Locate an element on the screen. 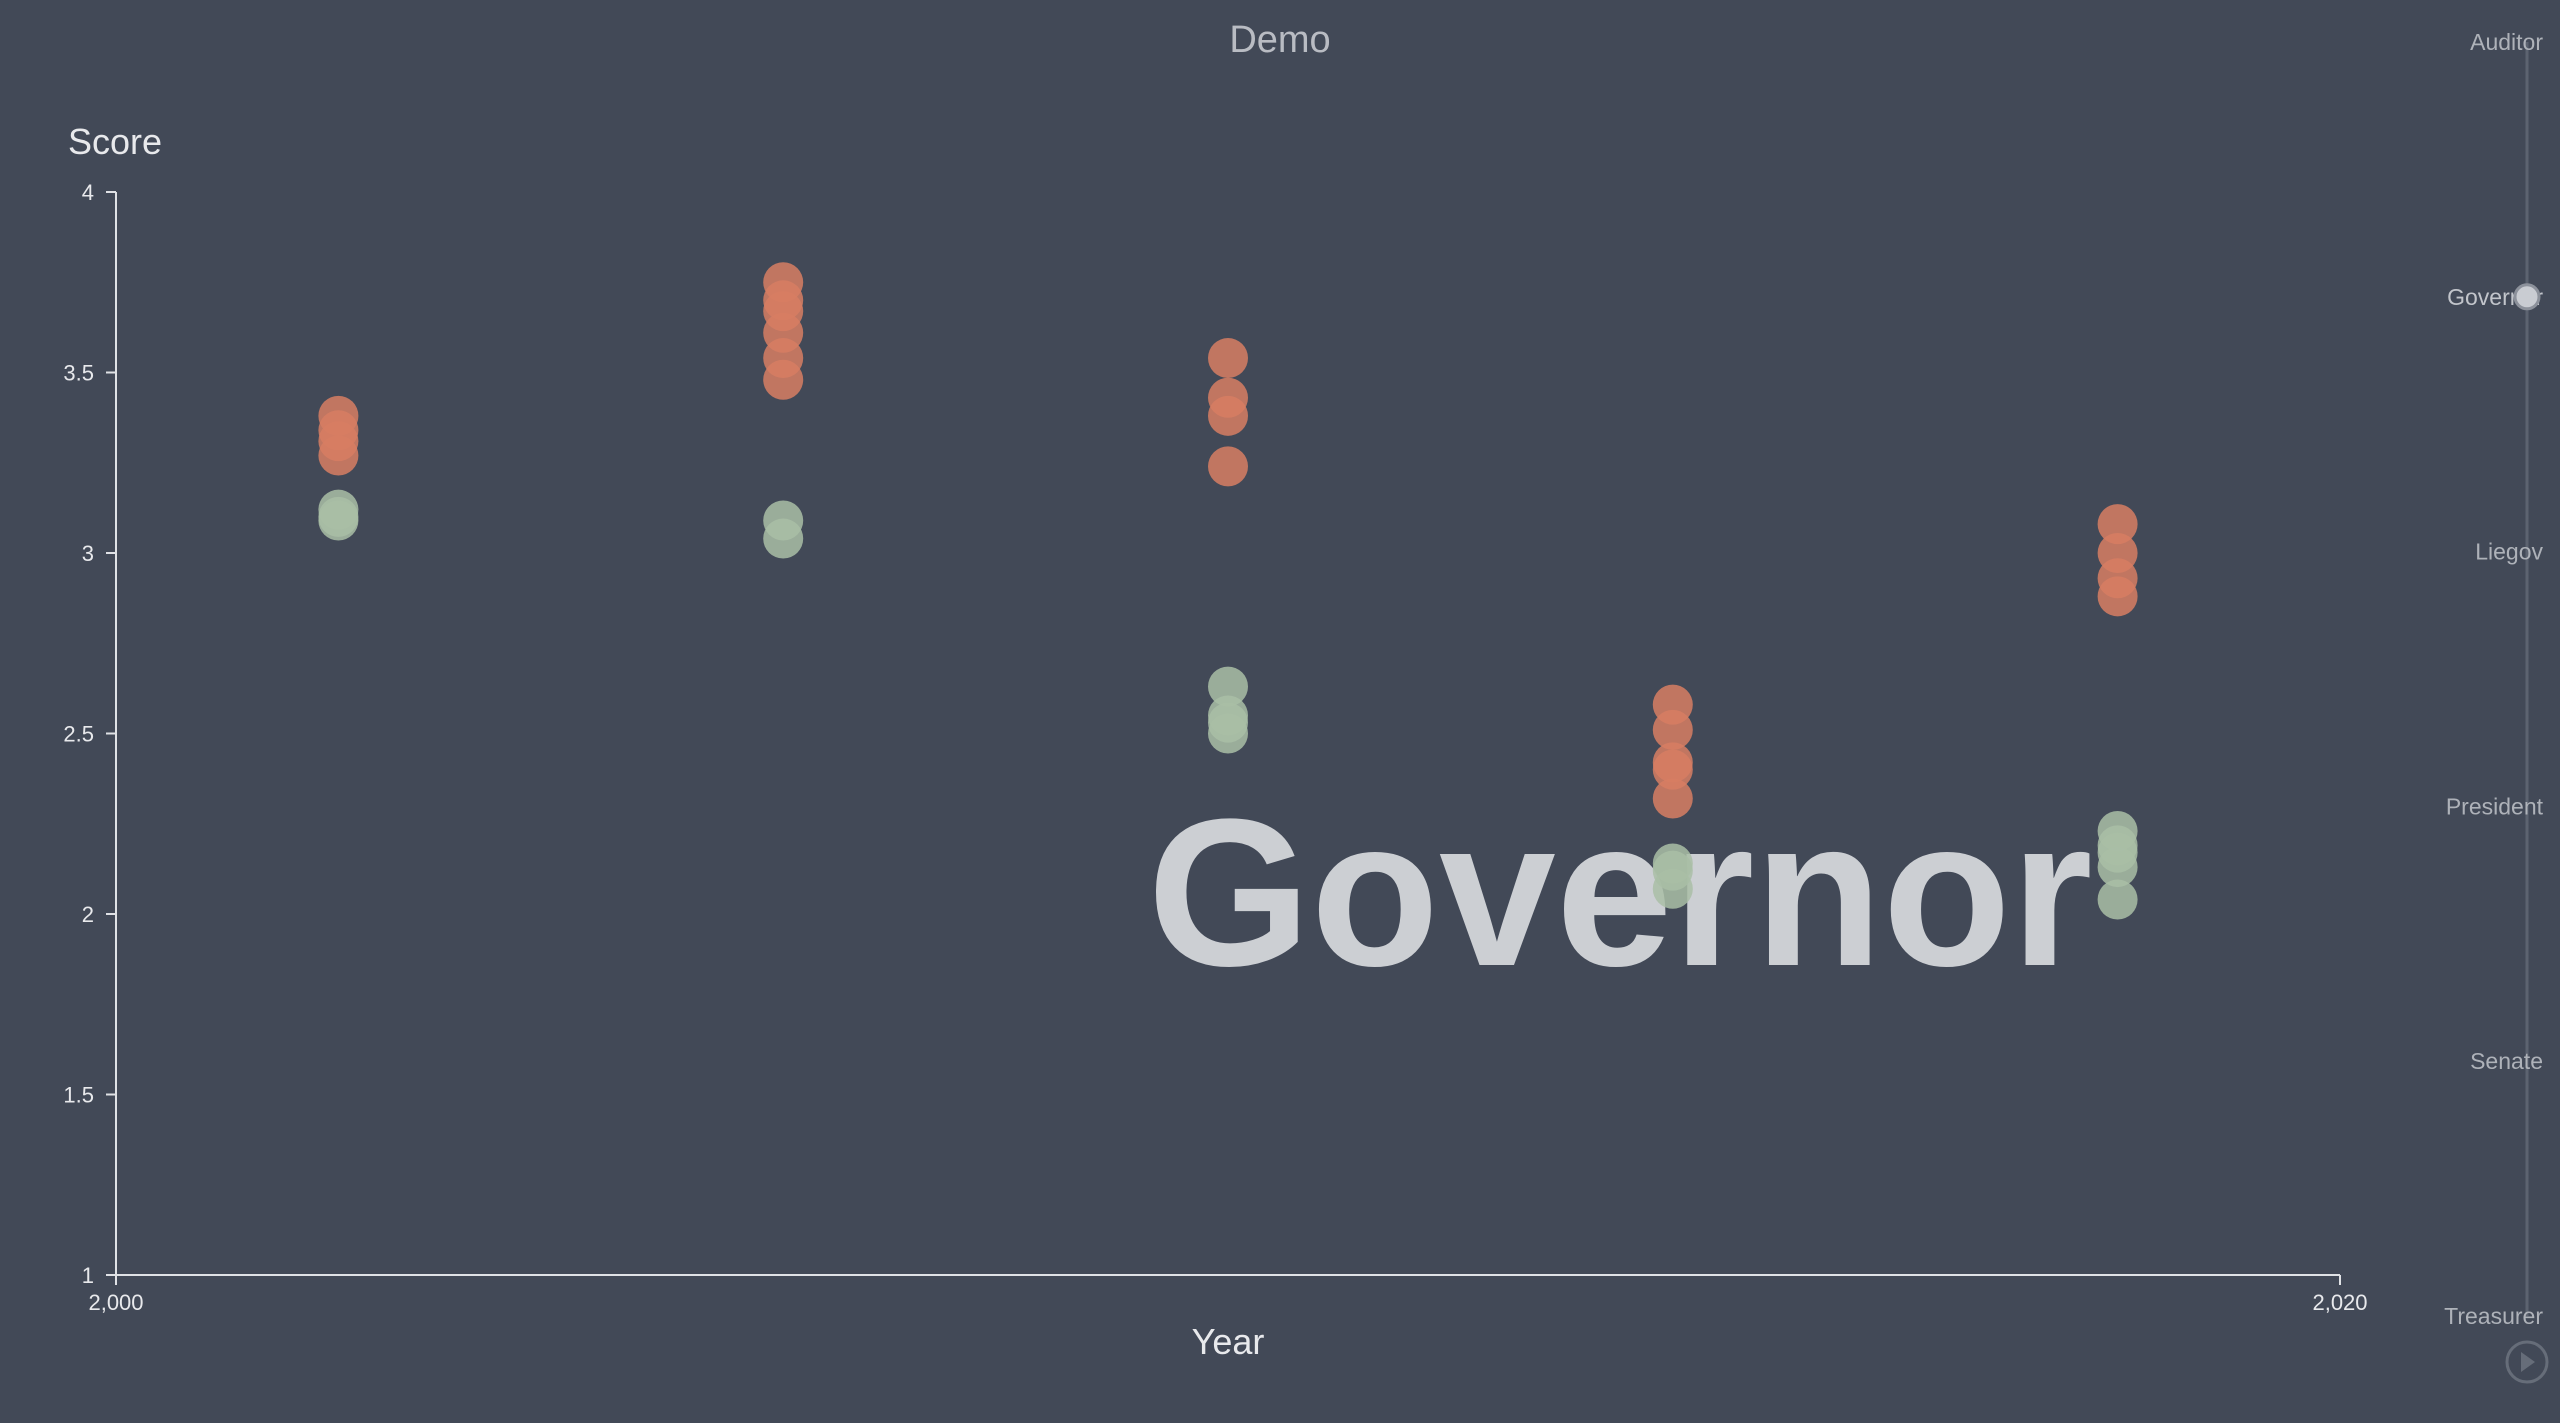  timeline-item-liegov: Liegov is located at coordinates (2509, 552).